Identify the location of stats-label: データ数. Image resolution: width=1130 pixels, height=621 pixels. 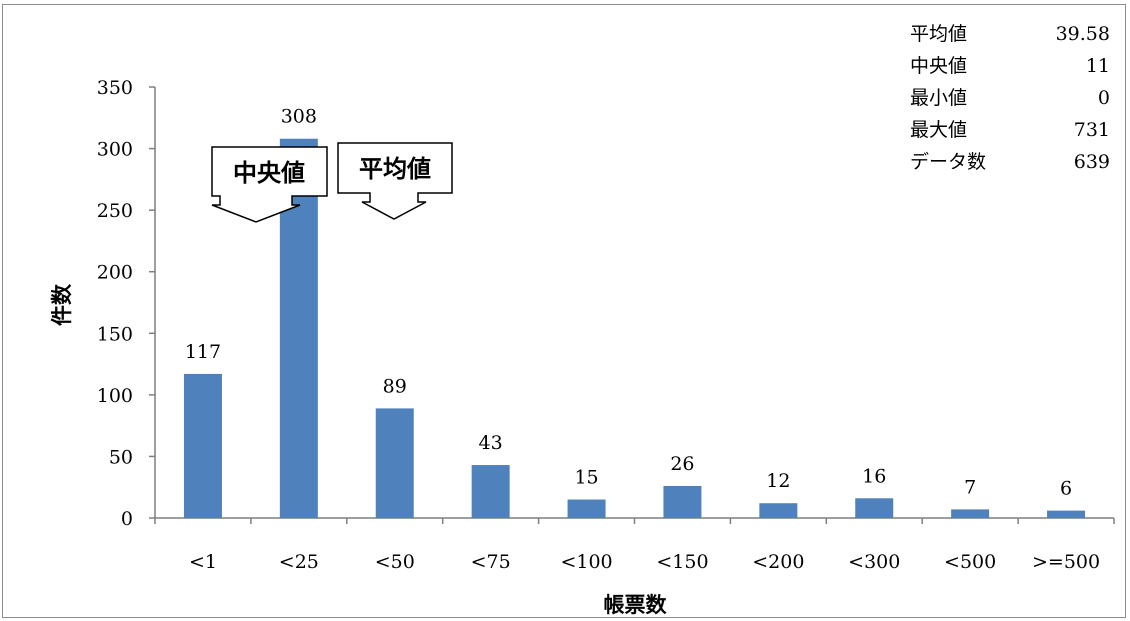
(948, 162).